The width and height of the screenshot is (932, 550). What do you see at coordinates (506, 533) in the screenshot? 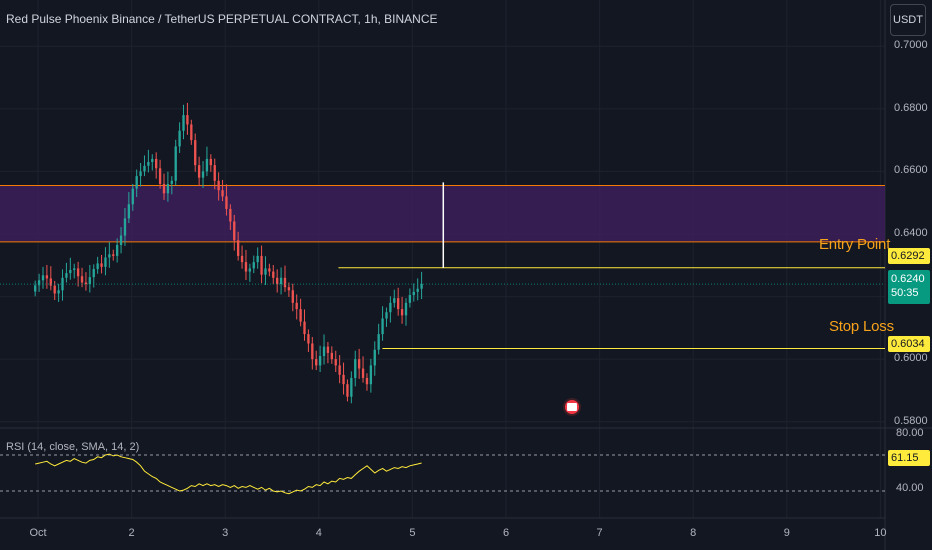
I see `time-tick-label: 6` at bounding box center [506, 533].